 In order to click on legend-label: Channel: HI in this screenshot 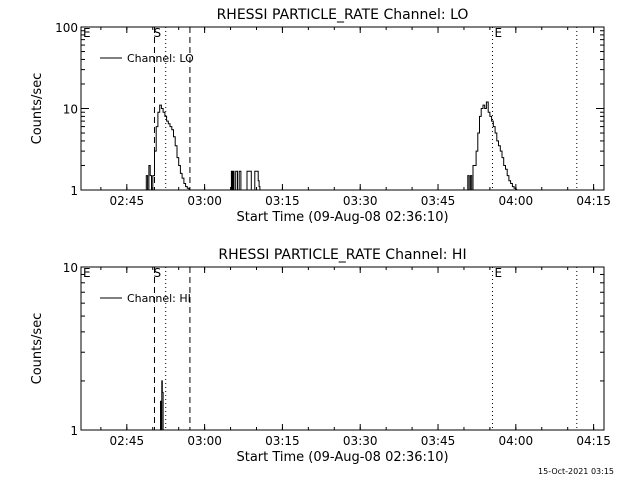, I will do `click(159, 298)`.